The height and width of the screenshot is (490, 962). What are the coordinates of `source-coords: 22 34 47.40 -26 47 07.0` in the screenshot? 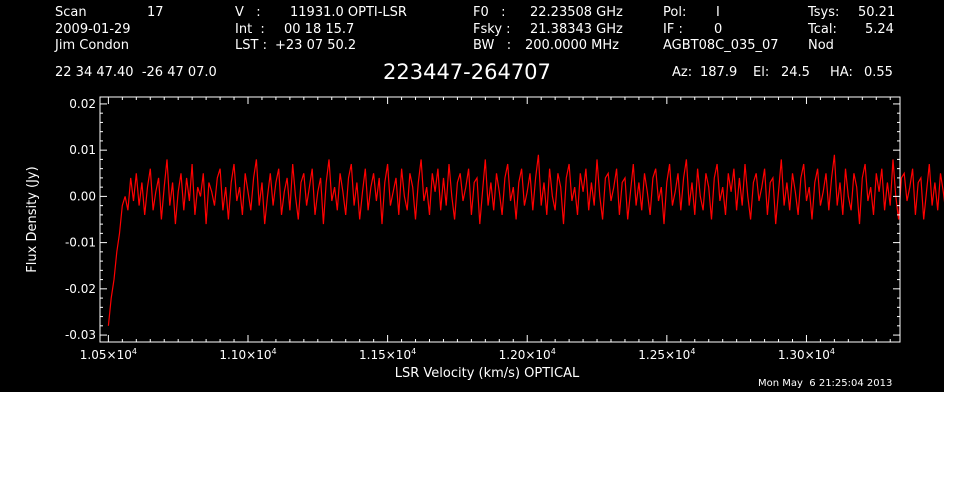 It's located at (136, 72).